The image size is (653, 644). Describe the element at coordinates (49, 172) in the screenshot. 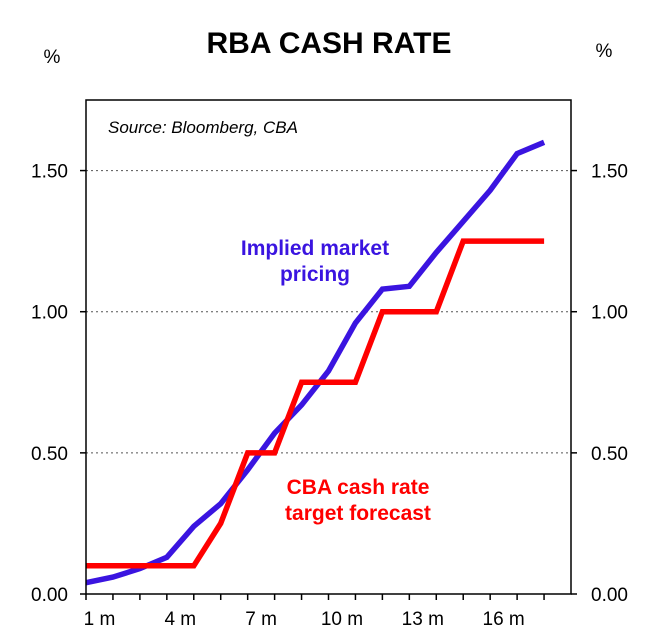

I see `left-tick-label: 1.50` at that location.